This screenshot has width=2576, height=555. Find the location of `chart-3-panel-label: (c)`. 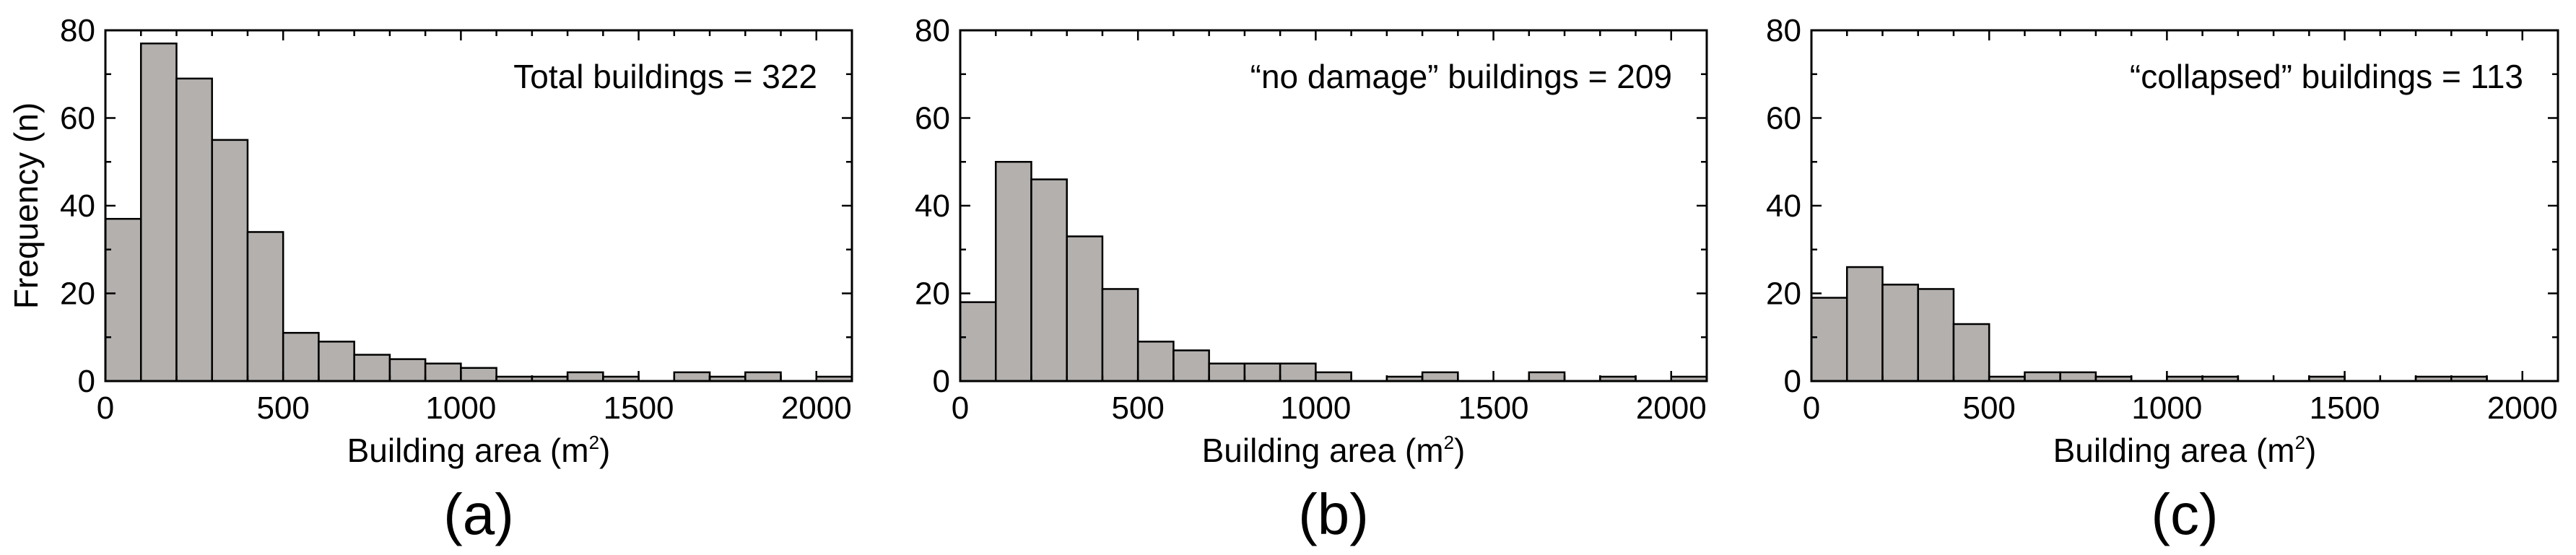

chart-3-panel-label: (c) is located at coordinates (2184, 514).